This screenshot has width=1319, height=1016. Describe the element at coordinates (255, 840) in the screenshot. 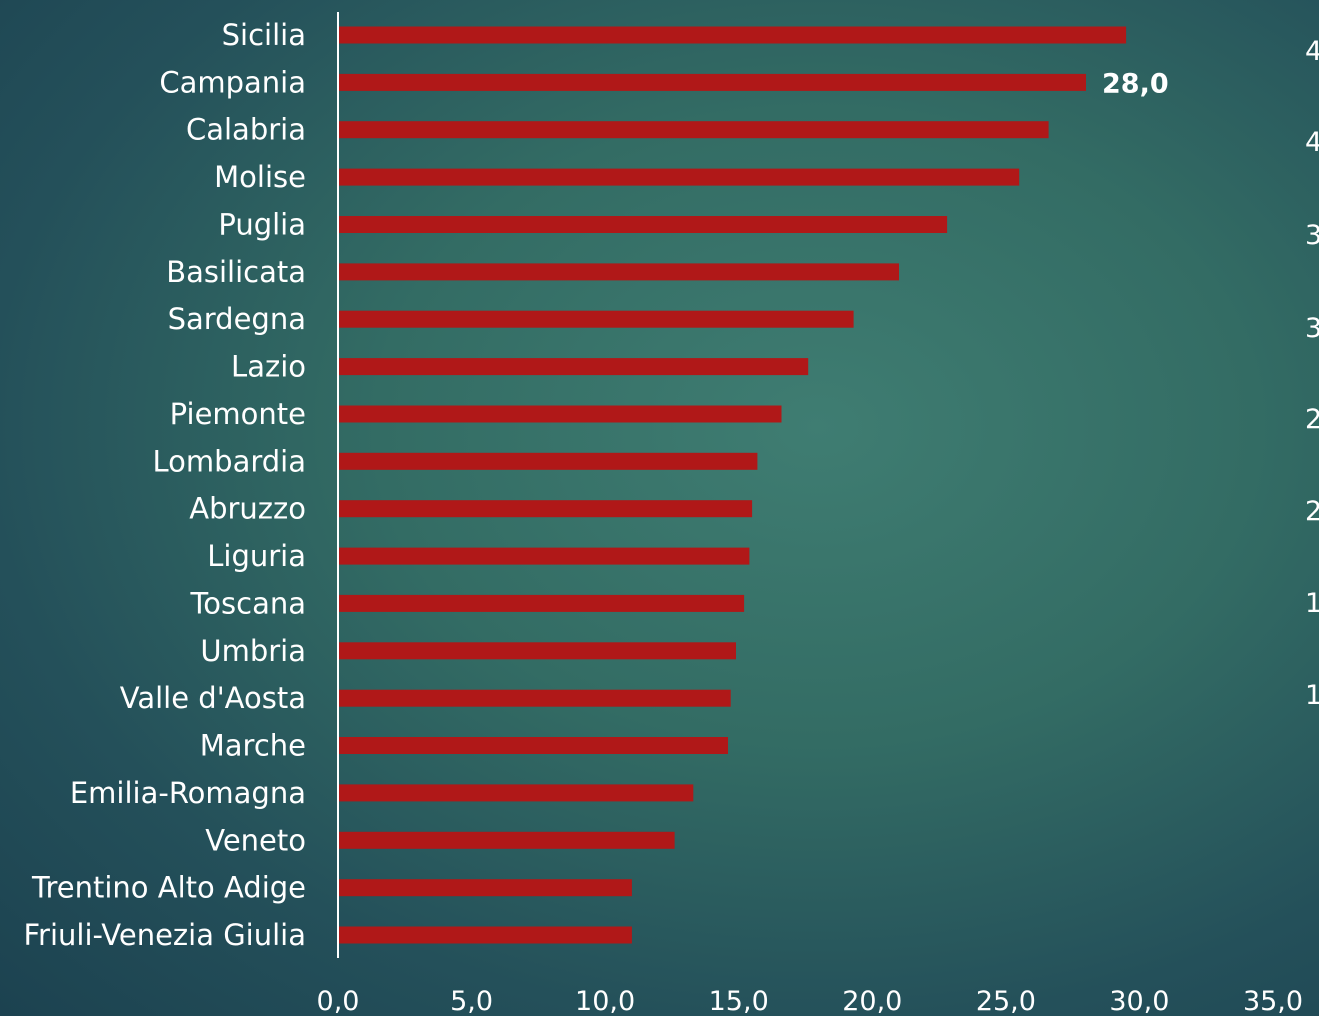

I see `category-label: Veneto` at that location.